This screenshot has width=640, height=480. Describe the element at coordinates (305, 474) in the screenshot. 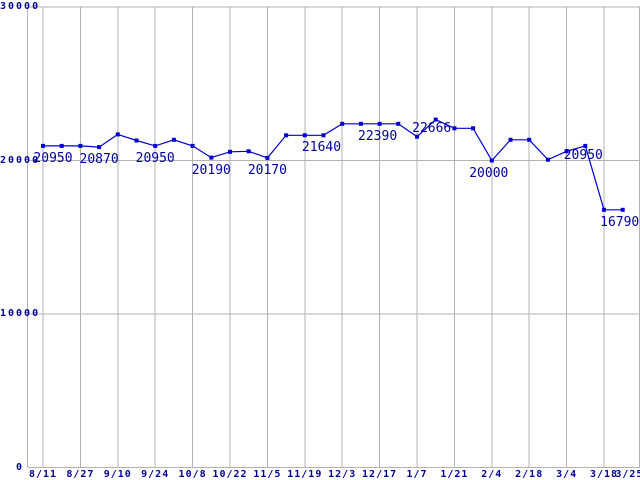

I see `x-tick-label: 11/19` at that location.